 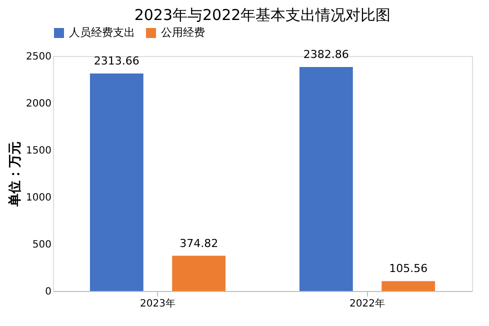 I want to click on y-tick-label: 2000, so click(x=39, y=104).